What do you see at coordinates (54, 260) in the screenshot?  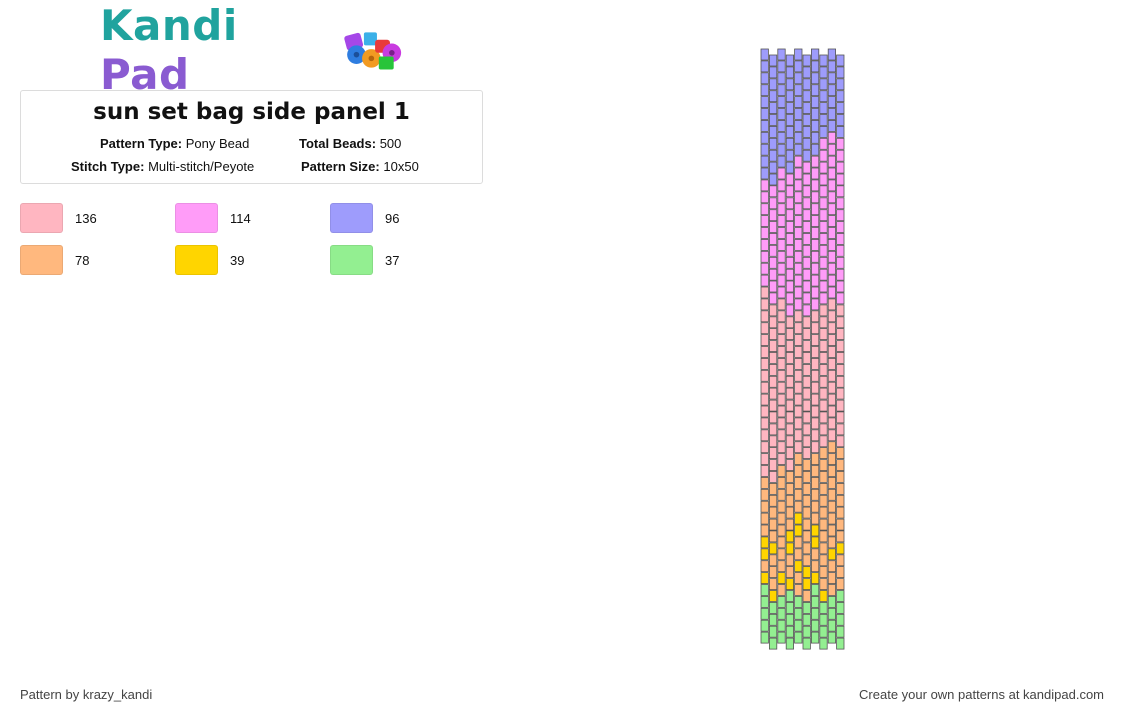 I see `color-swatch-4: 78` at bounding box center [54, 260].